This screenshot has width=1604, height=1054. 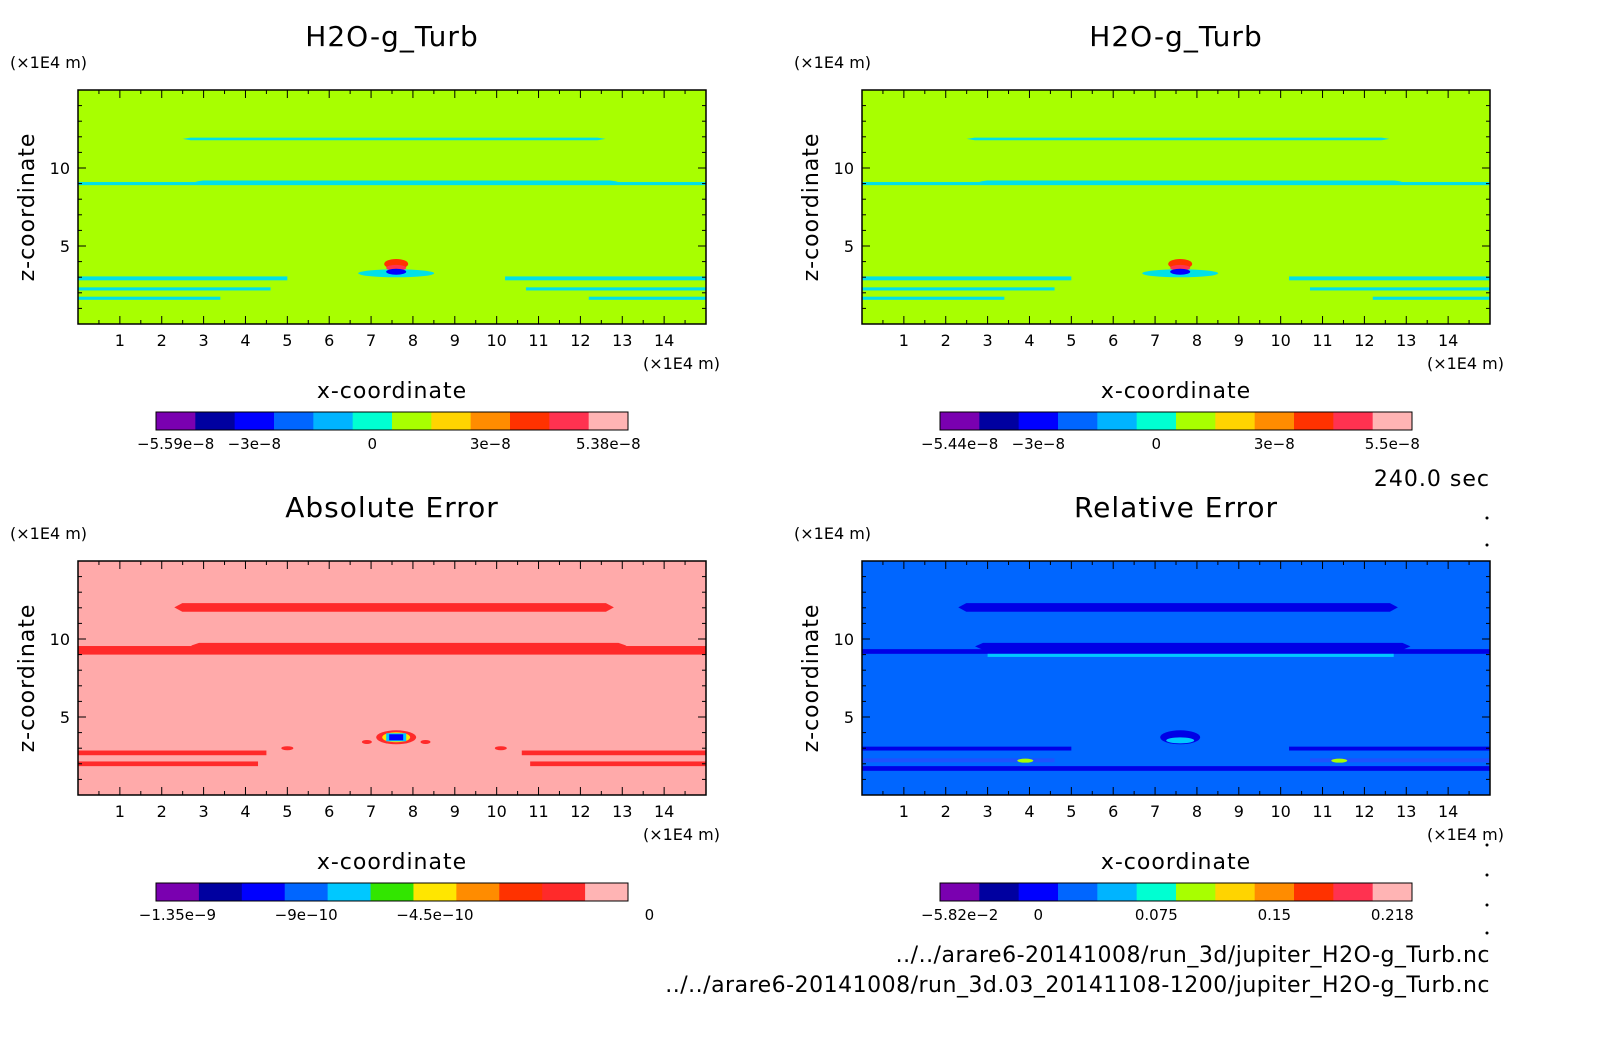 What do you see at coordinates (392, 507) in the screenshot?
I see `panel-title: Absolute Error` at bounding box center [392, 507].